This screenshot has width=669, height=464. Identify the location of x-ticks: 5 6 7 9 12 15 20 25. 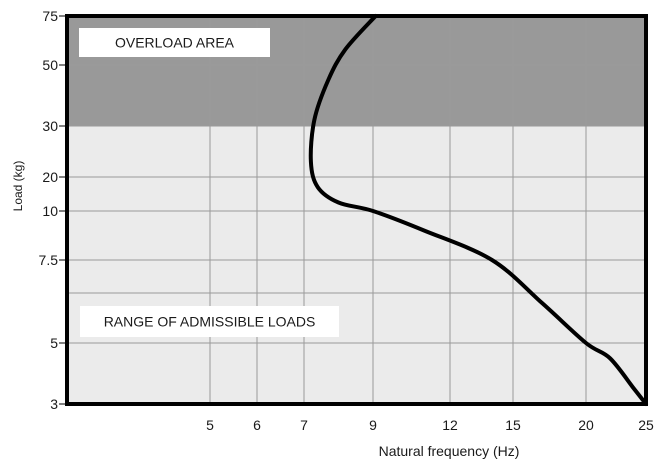
(430, 425).